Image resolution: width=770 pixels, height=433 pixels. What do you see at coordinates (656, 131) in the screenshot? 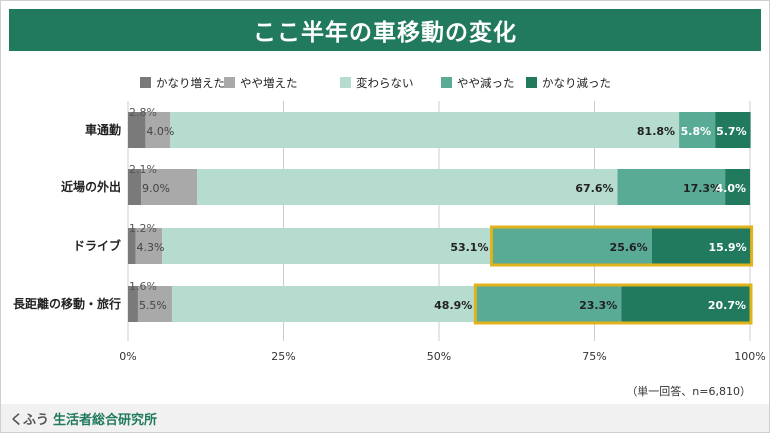
I see `data-label: 81.8%` at bounding box center [656, 131].